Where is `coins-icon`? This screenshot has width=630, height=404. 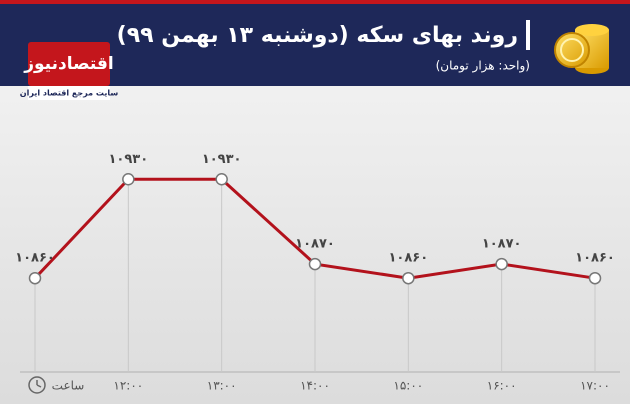
coins-icon is located at coordinates (581, 49).